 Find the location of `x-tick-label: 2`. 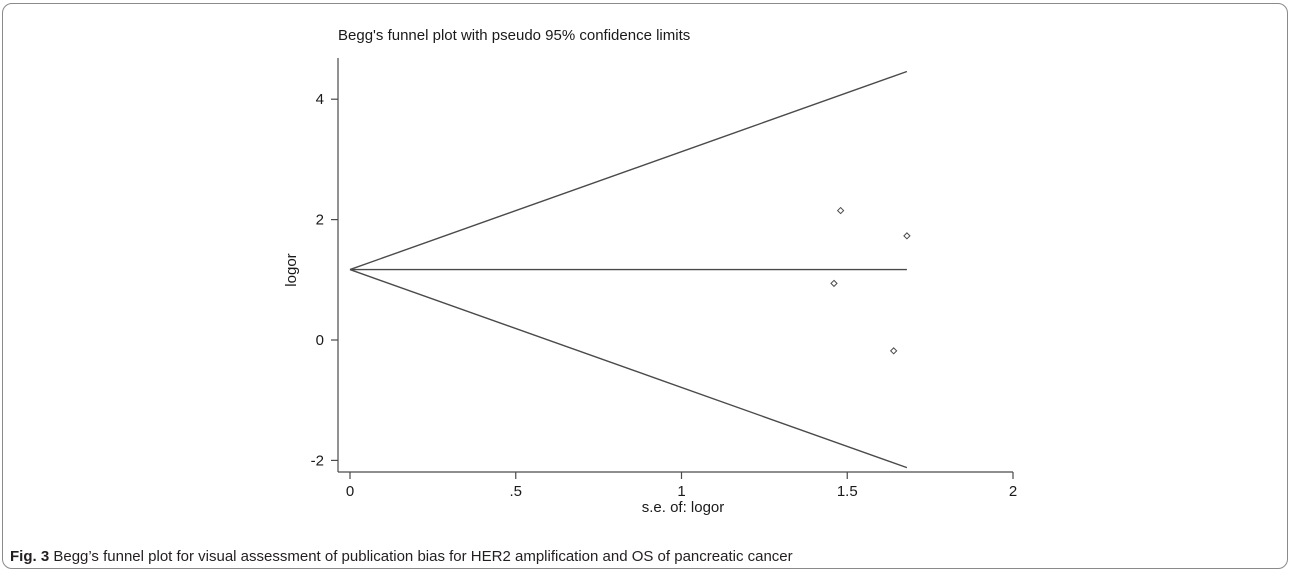

x-tick-label: 2 is located at coordinates (1013, 491).